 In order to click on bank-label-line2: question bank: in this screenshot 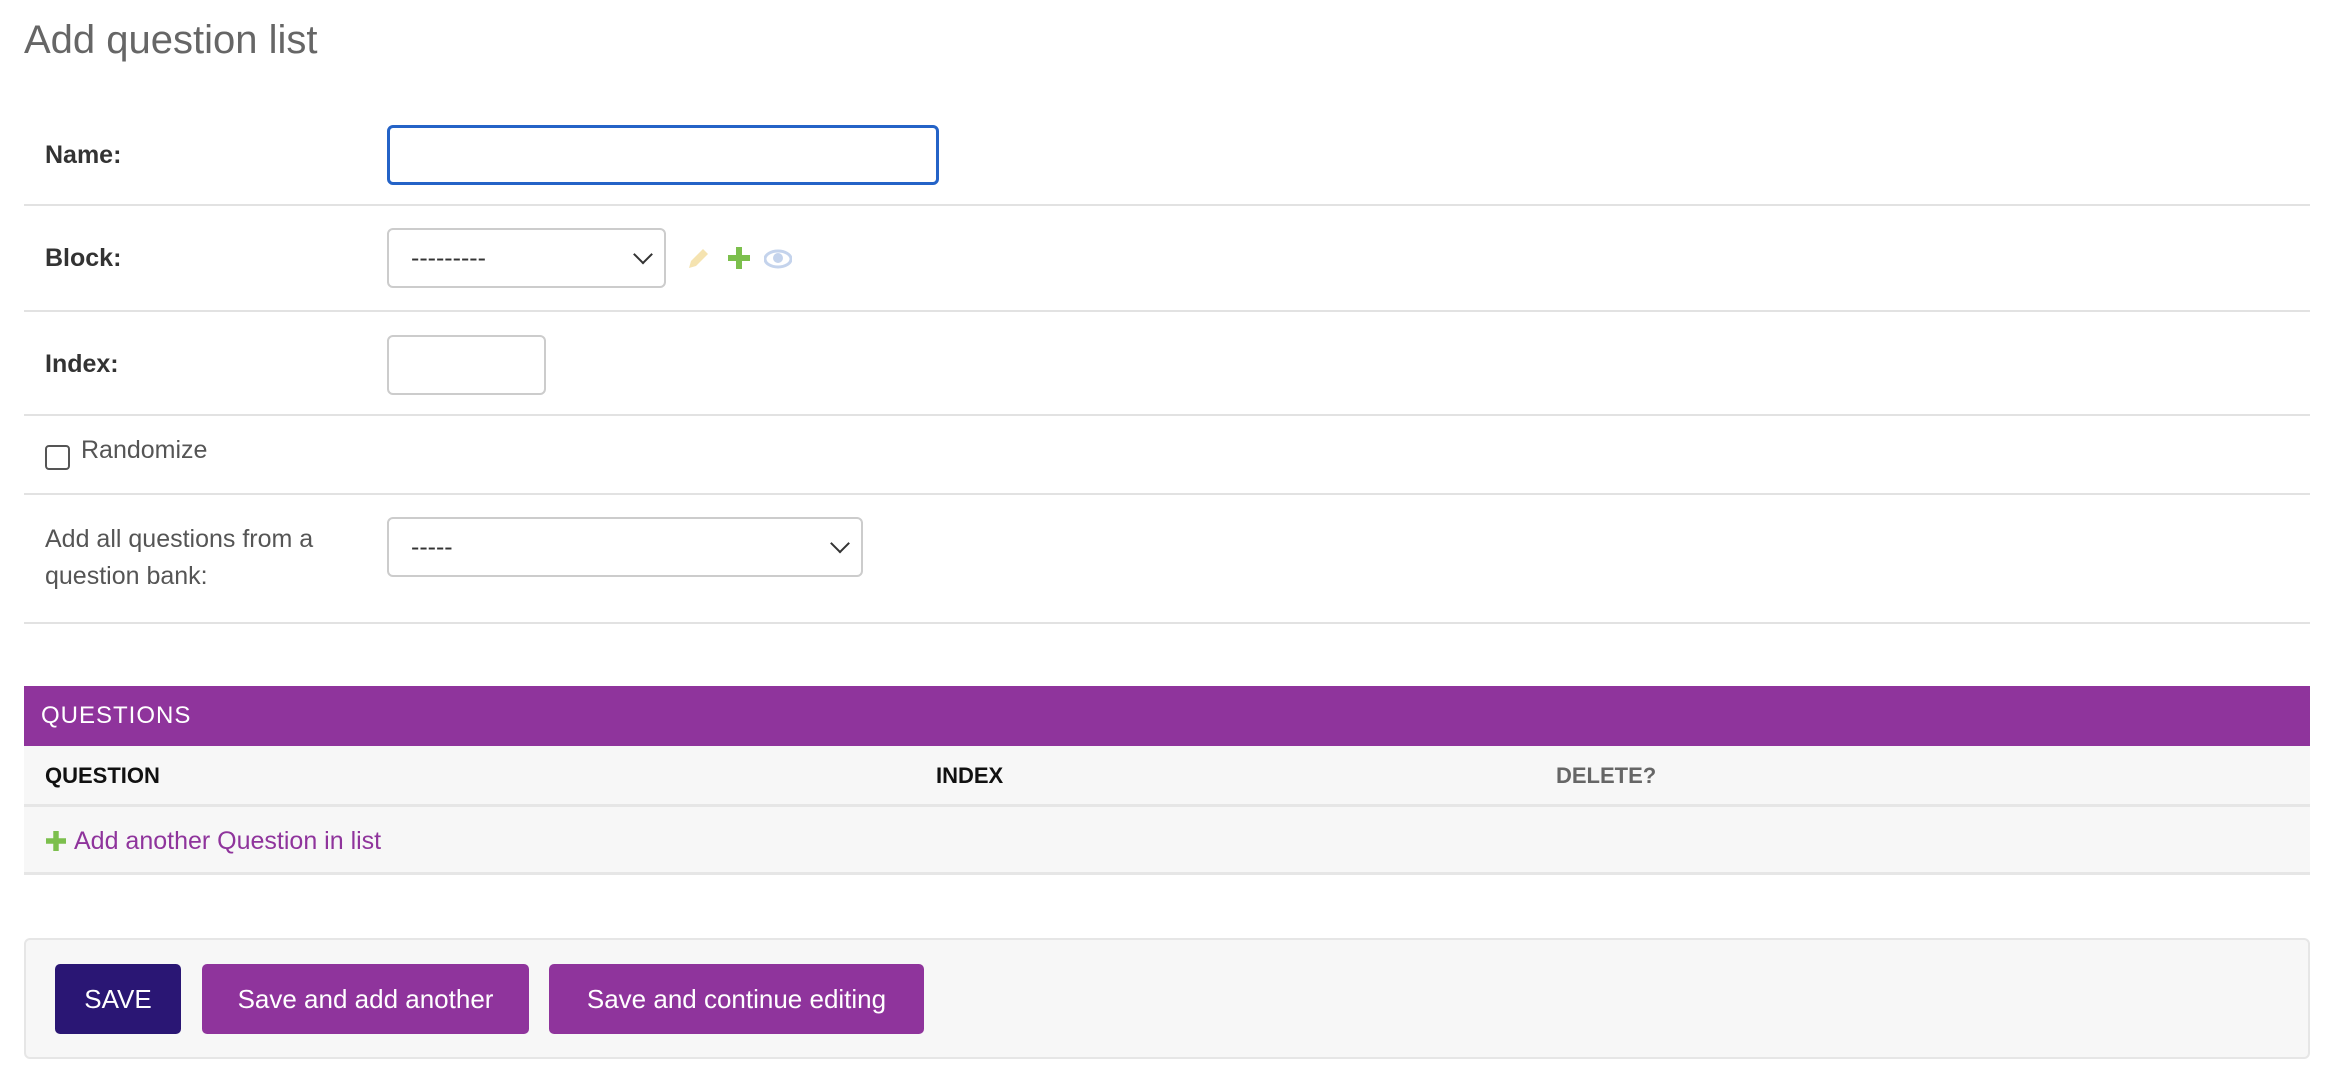, I will do `click(126, 576)`.